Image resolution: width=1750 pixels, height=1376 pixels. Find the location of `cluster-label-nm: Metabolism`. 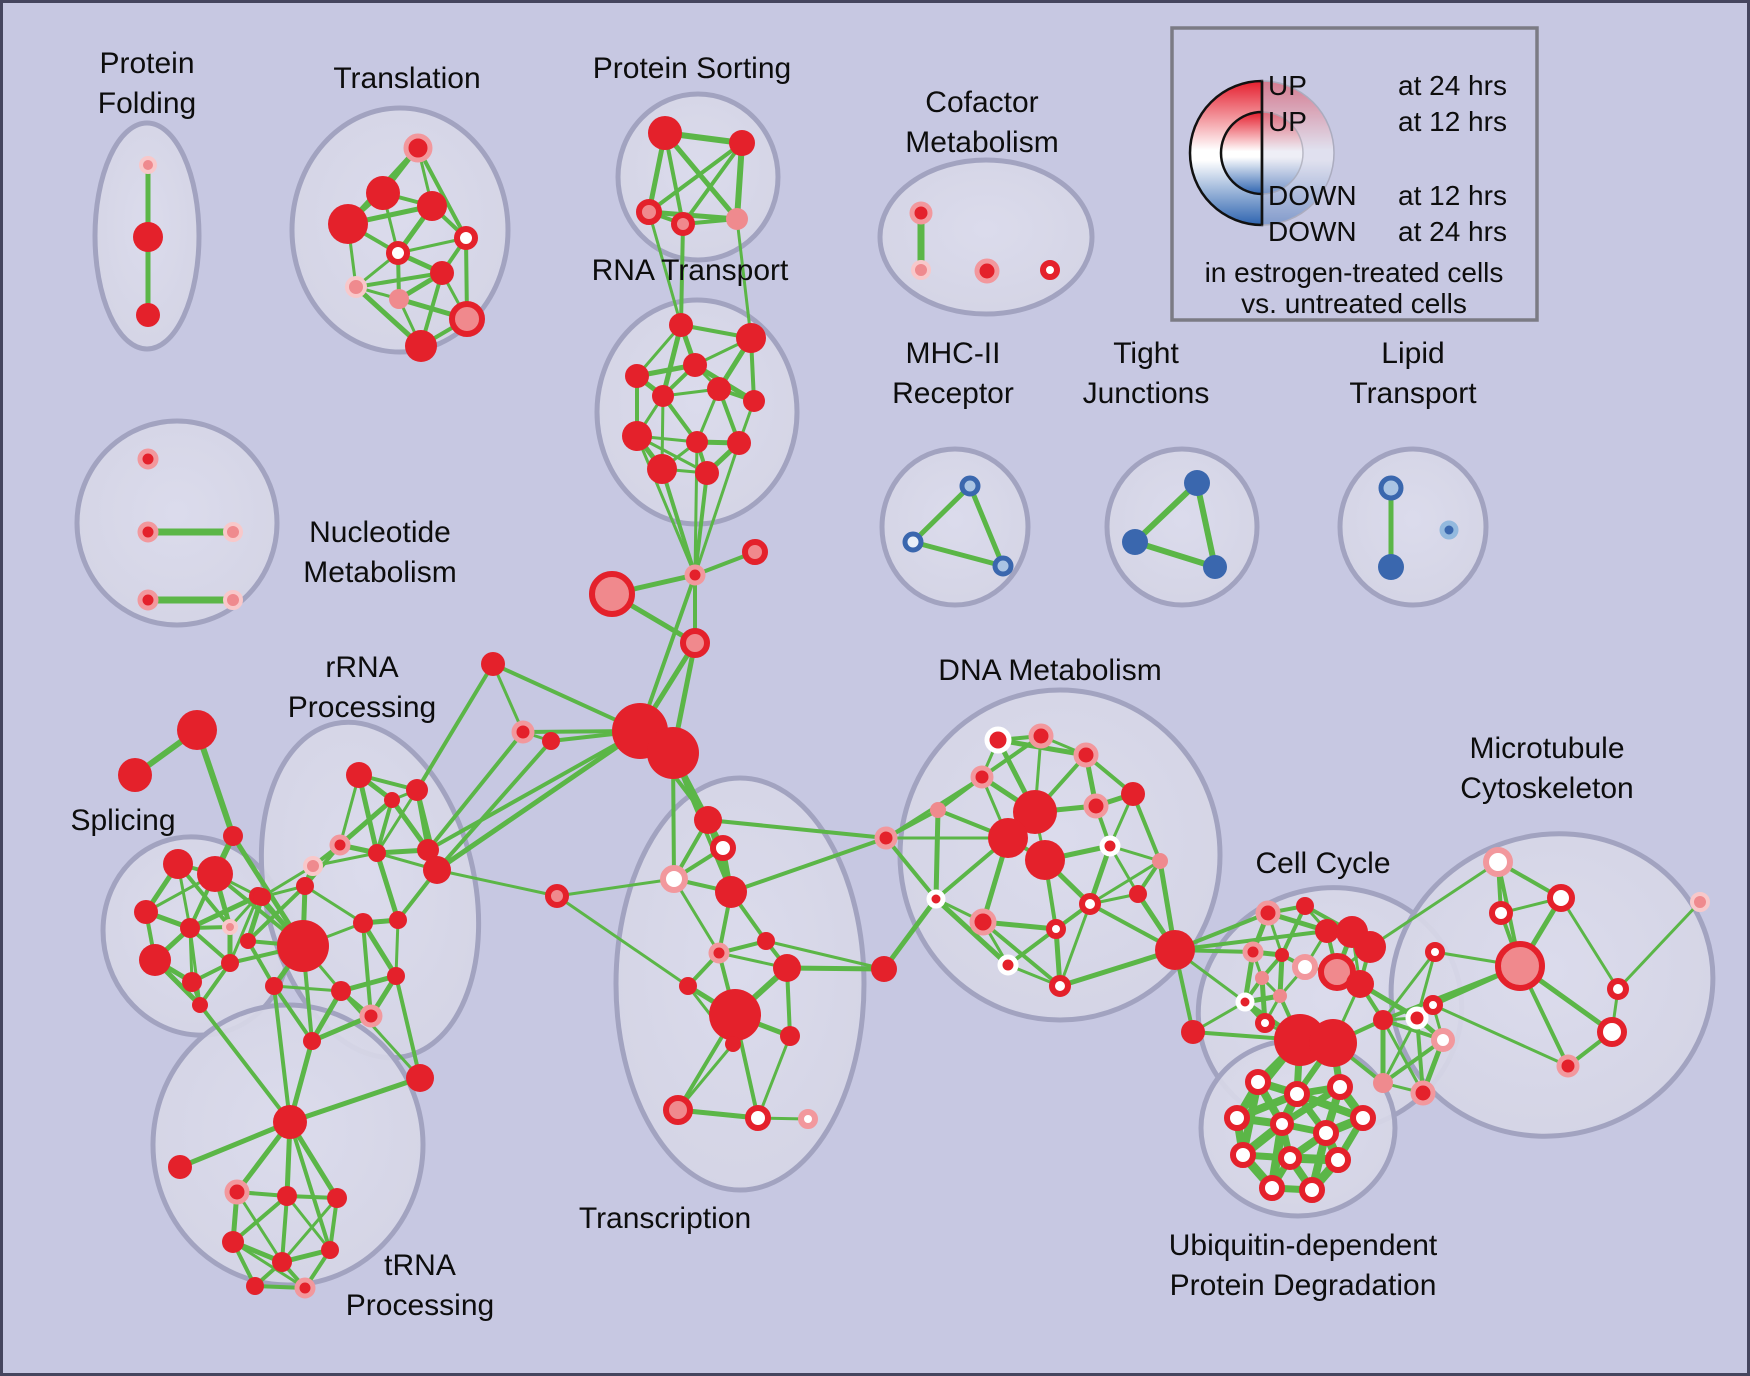

cluster-label-nm: Metabolism is located at coordinates (379, 572).